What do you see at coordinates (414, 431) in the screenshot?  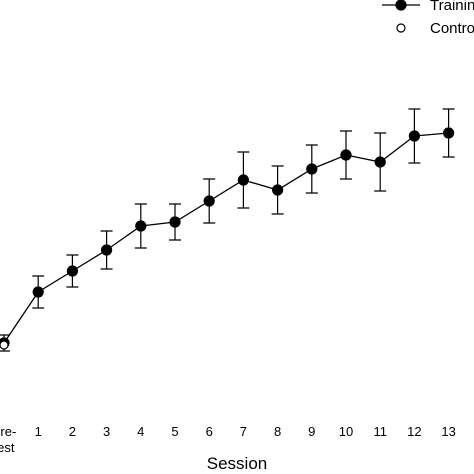 I see `x-tick-label: 12` at bounding box center [414, 431].